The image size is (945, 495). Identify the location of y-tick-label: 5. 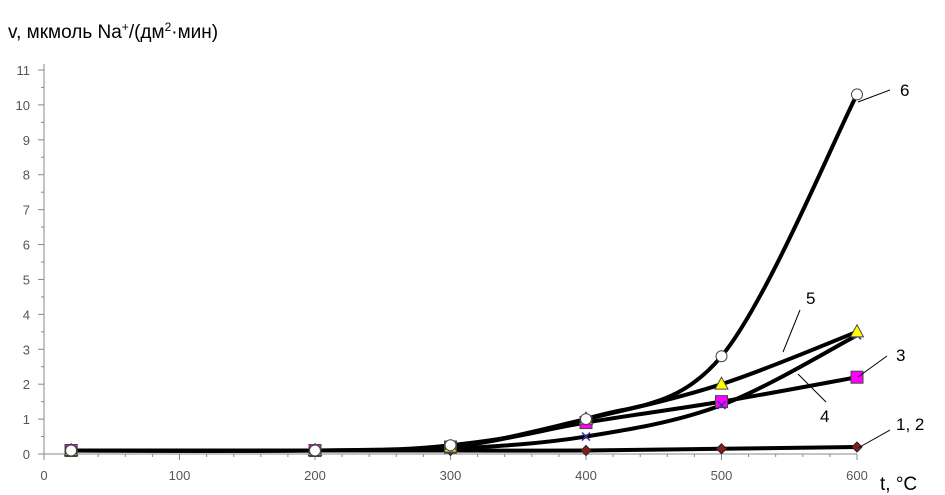
(26, 279).